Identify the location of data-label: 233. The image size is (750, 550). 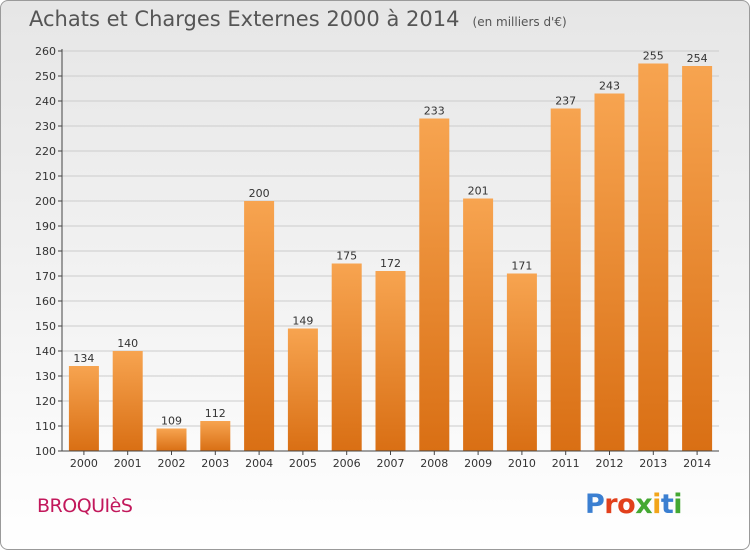
(434, 111).